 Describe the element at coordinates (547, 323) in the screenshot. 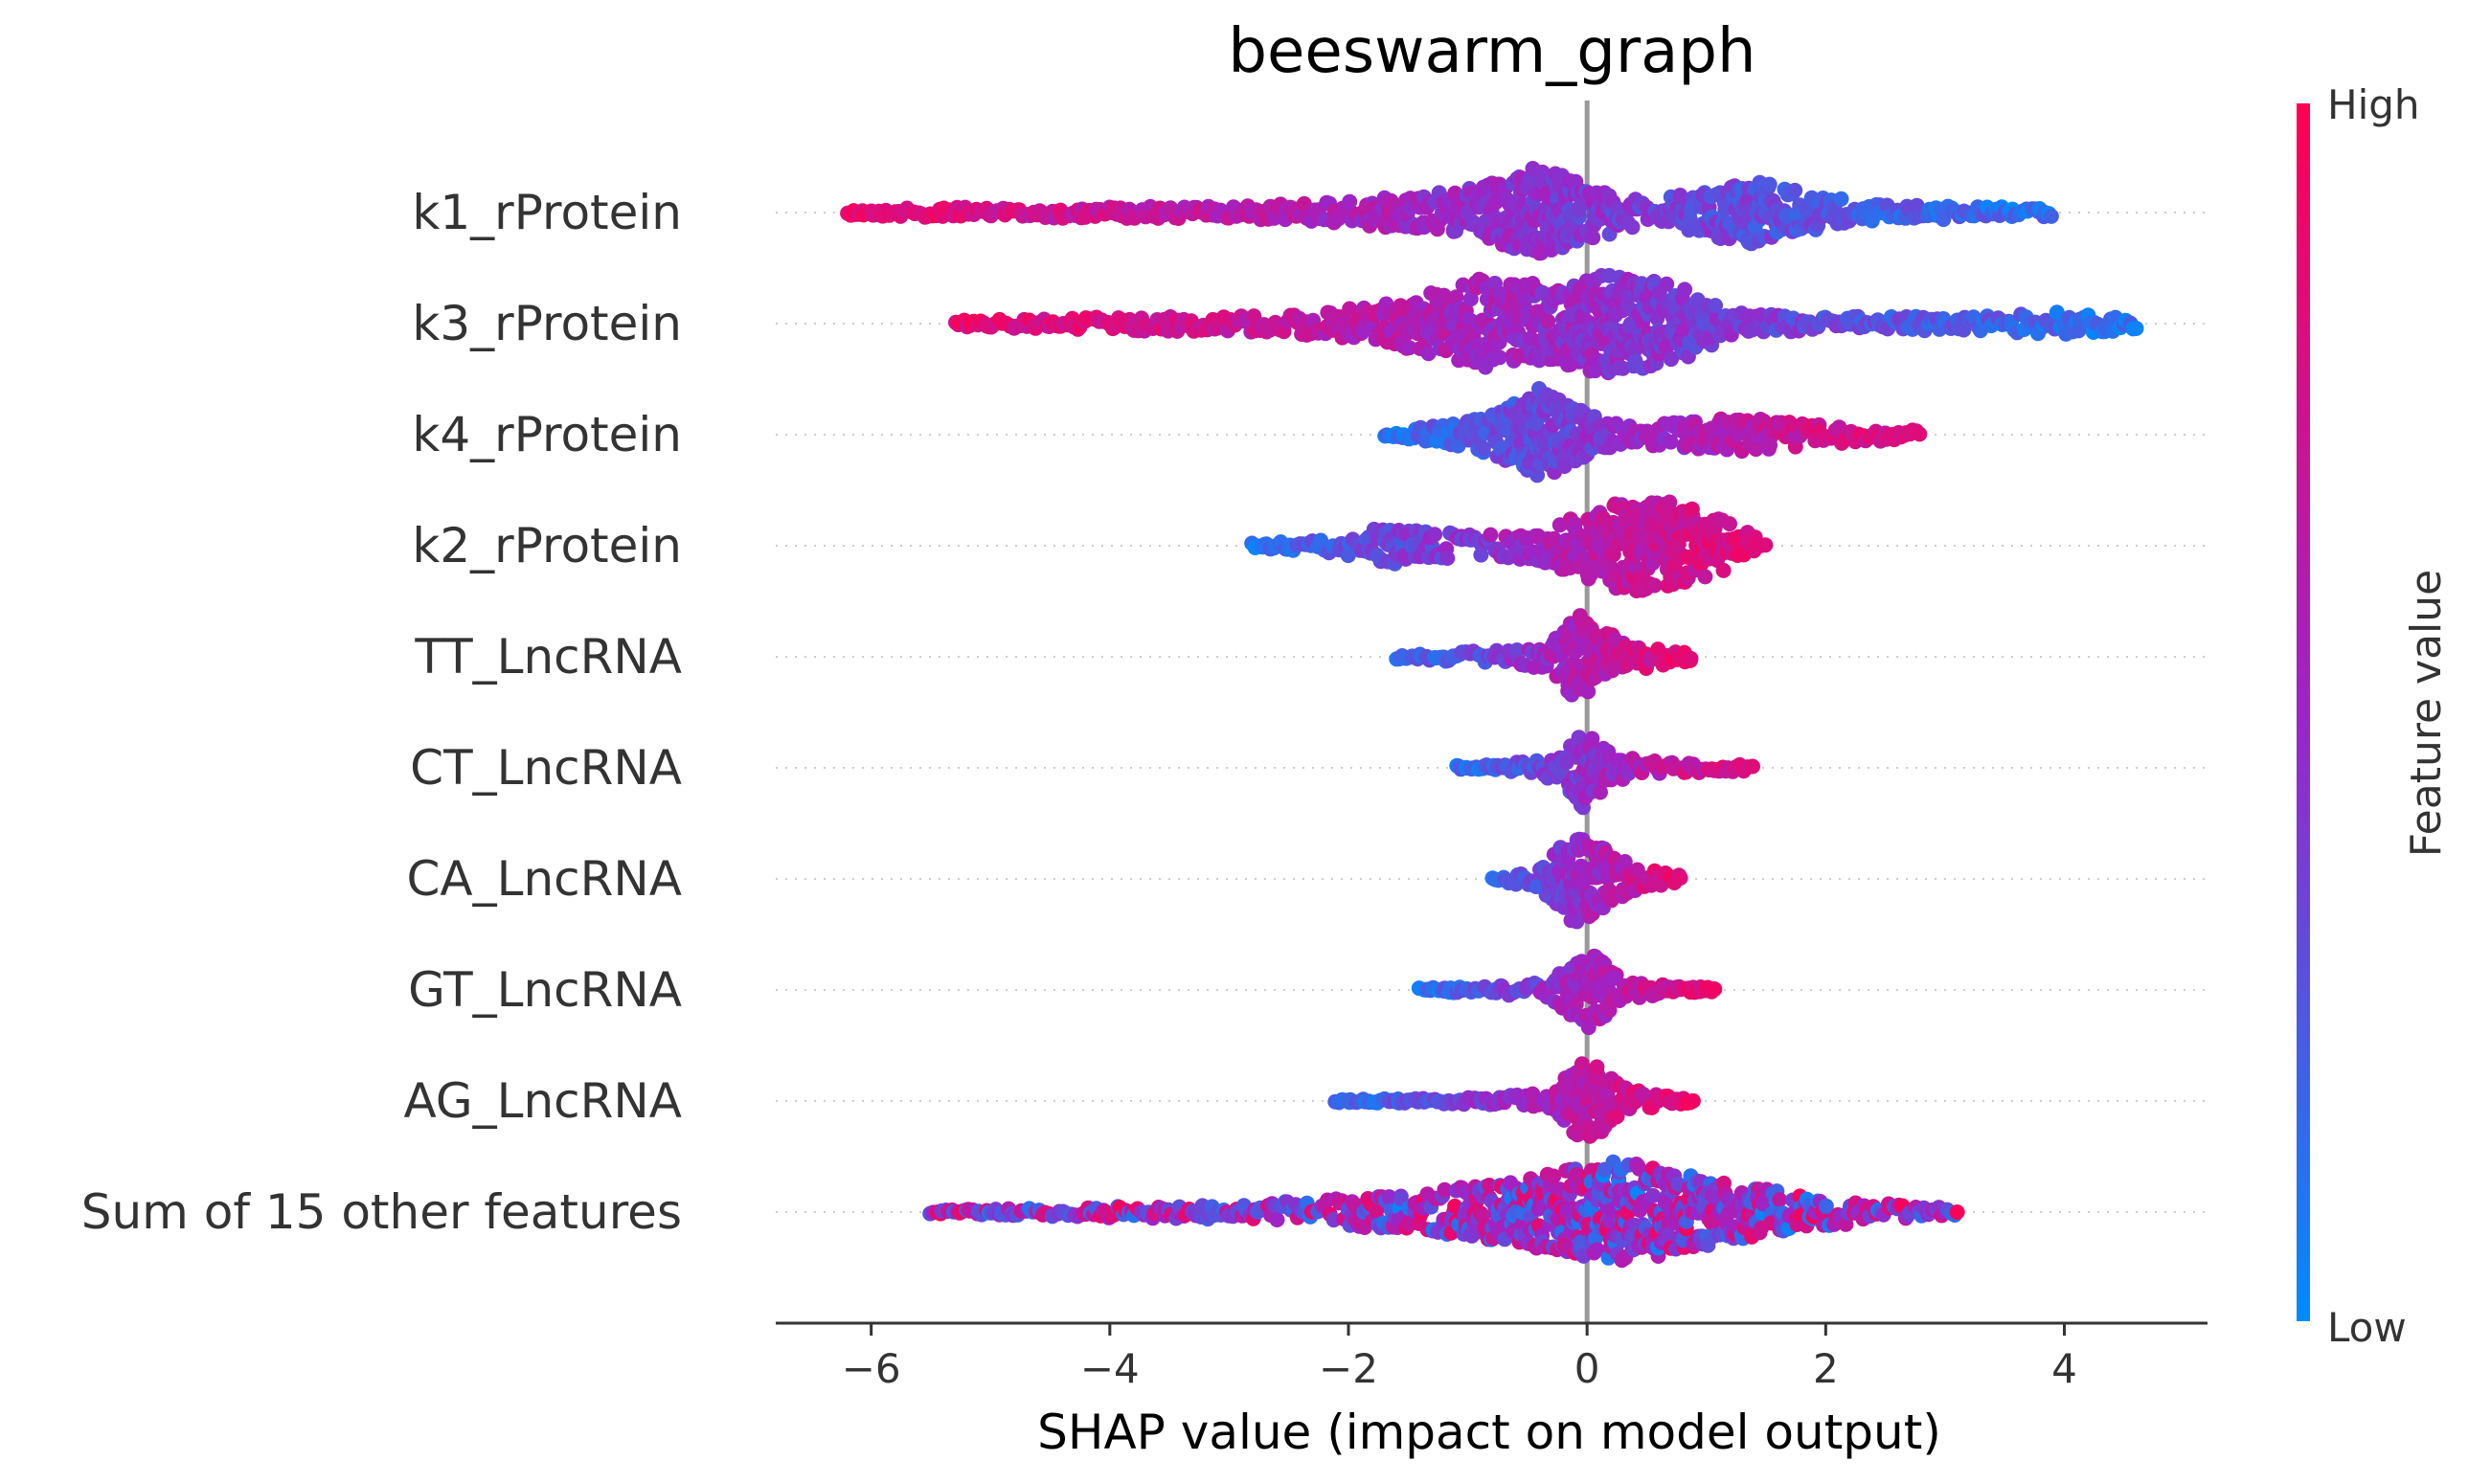

I see `feature-label: k3_rProtein` at that location.